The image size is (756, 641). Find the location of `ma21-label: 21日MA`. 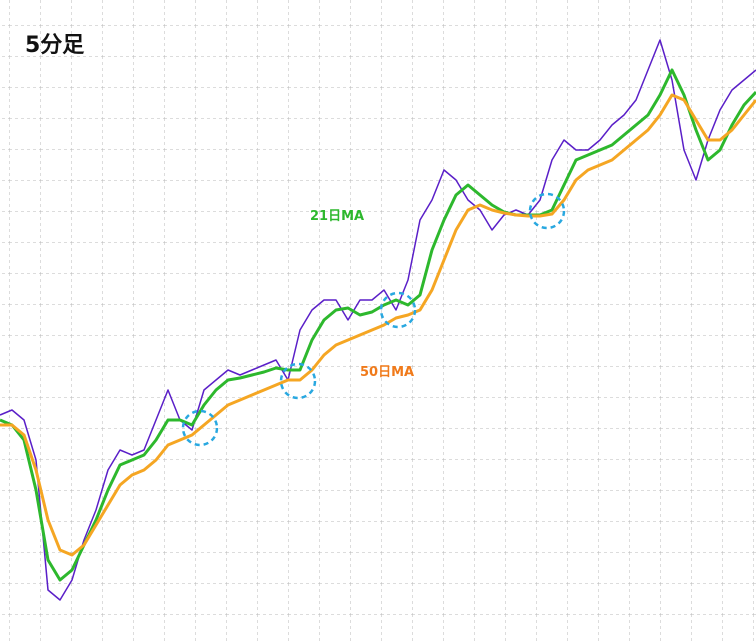

ma21-label: 21日MA is located at coordinates (337, 216).